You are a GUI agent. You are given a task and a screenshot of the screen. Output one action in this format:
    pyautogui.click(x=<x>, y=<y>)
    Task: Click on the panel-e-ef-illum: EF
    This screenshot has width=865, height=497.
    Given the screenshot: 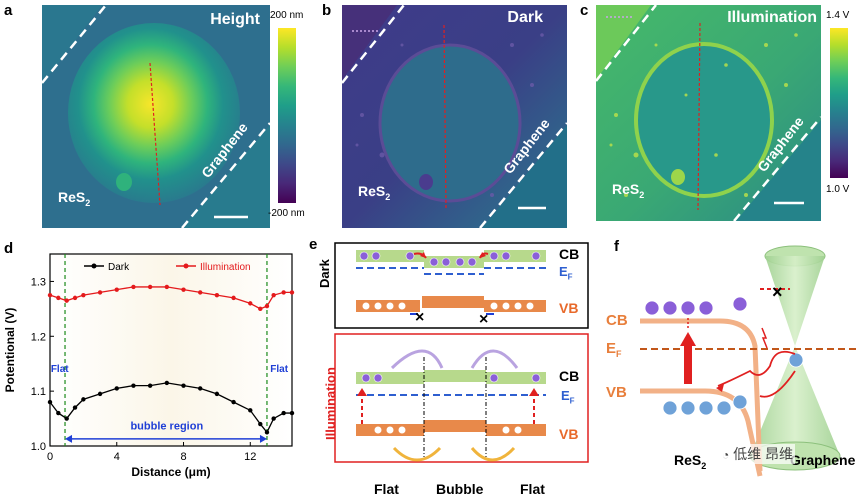 What is the action you would take?
    pyautogui.click(x=568, y=397)
    